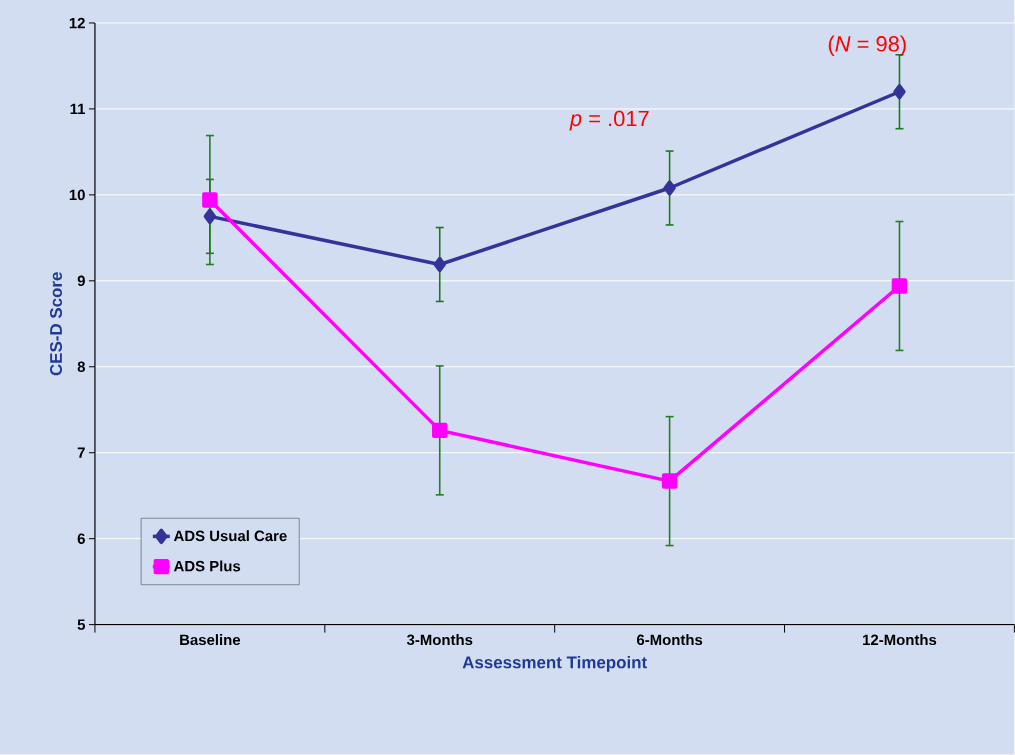 The height and width of the screenshot is (755, 1015). I want to click on legend-label: ADS Plus, so click(207, 566).